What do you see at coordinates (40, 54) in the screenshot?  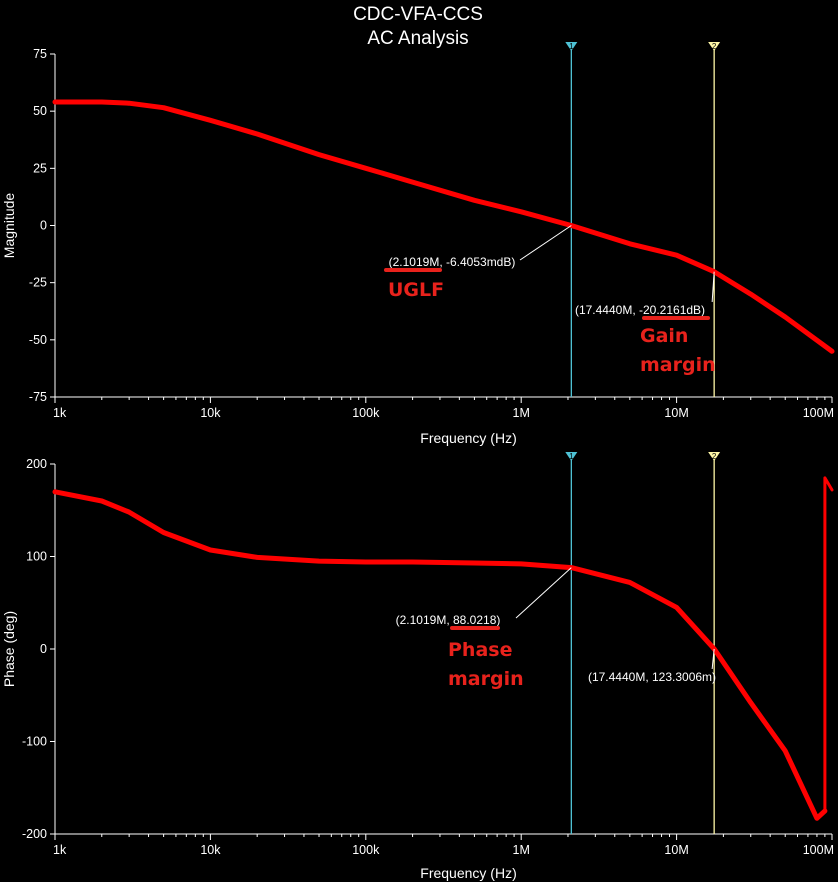 I see `y-tick-label: 75` at bounding box center [40, 54].